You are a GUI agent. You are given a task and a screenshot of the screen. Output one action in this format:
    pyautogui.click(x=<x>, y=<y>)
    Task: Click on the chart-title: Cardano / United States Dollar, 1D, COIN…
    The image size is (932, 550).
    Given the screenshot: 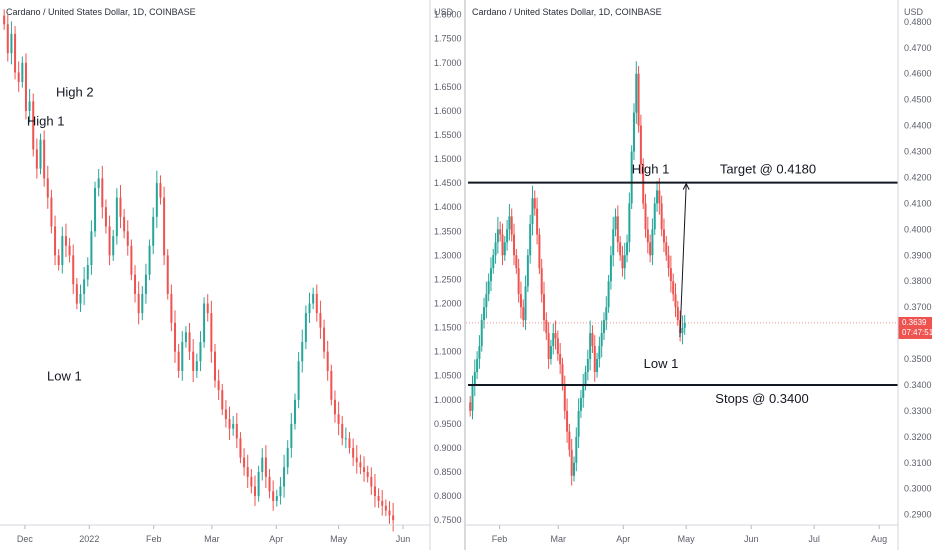 What is the action you would take?
    pyautogui.click(x=101, y=12)
    